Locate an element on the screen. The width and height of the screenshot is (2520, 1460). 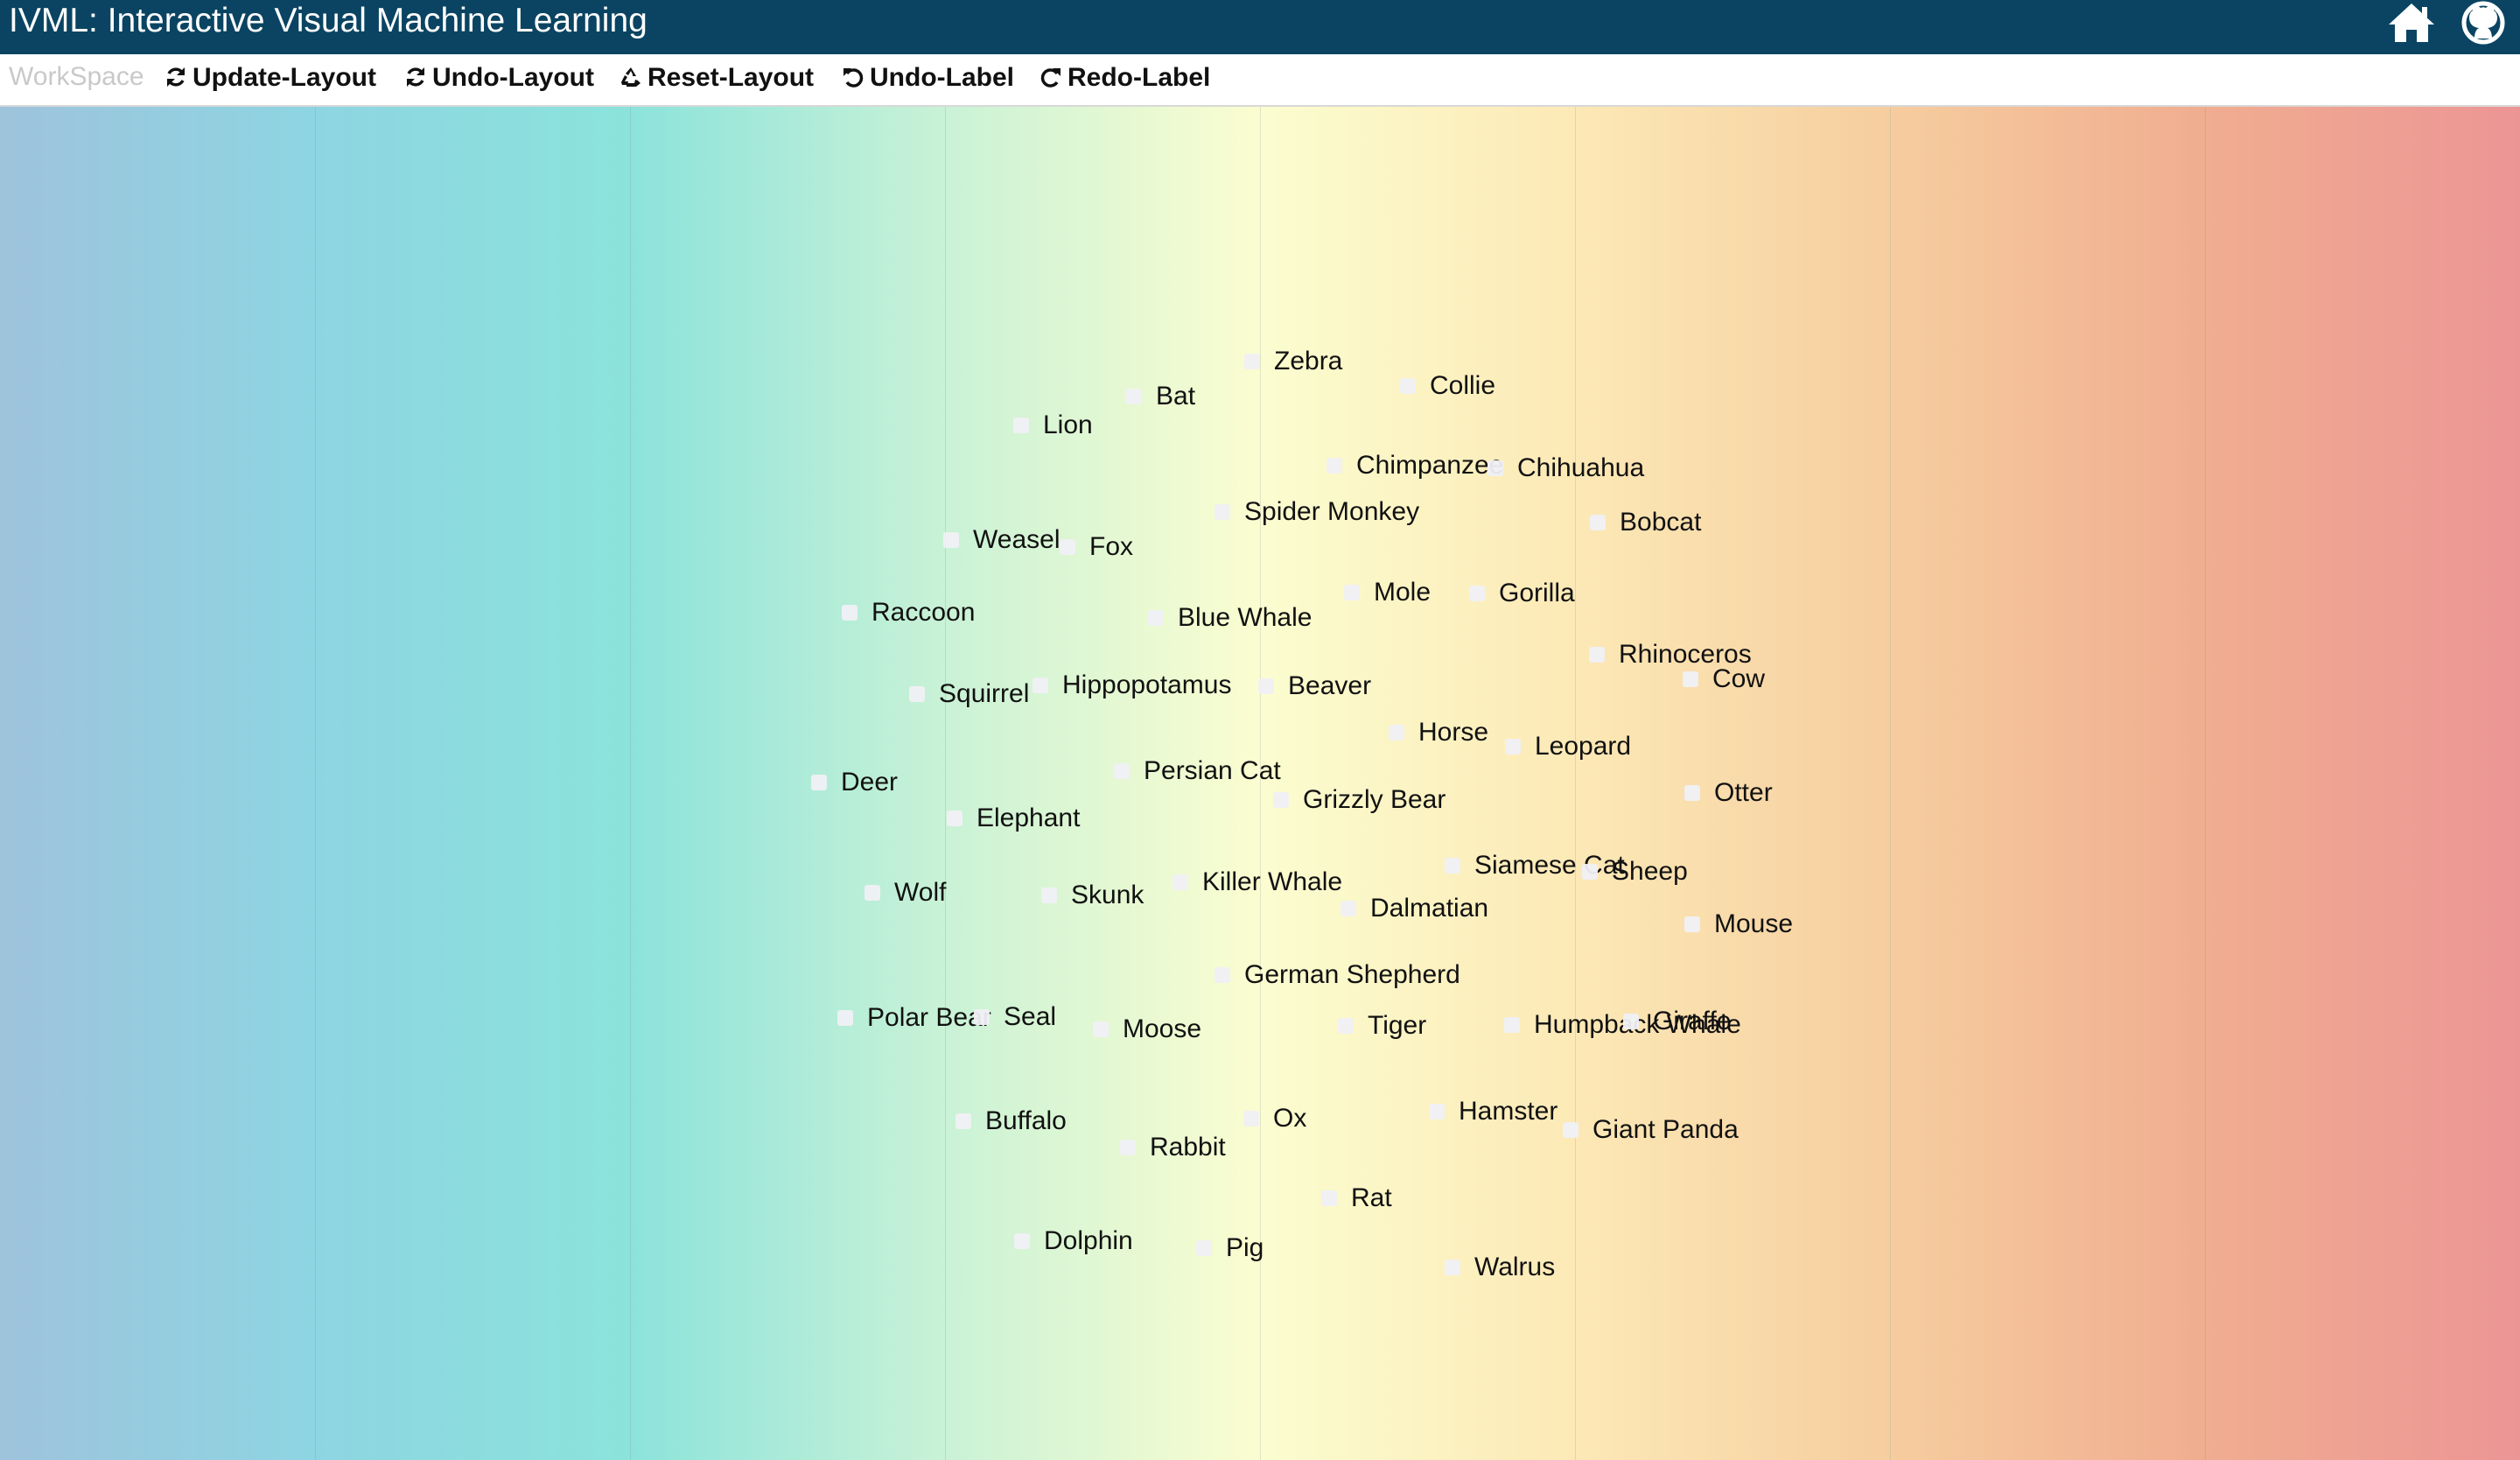
point-label-horse: Horse is located at coordinates (1453, 732).